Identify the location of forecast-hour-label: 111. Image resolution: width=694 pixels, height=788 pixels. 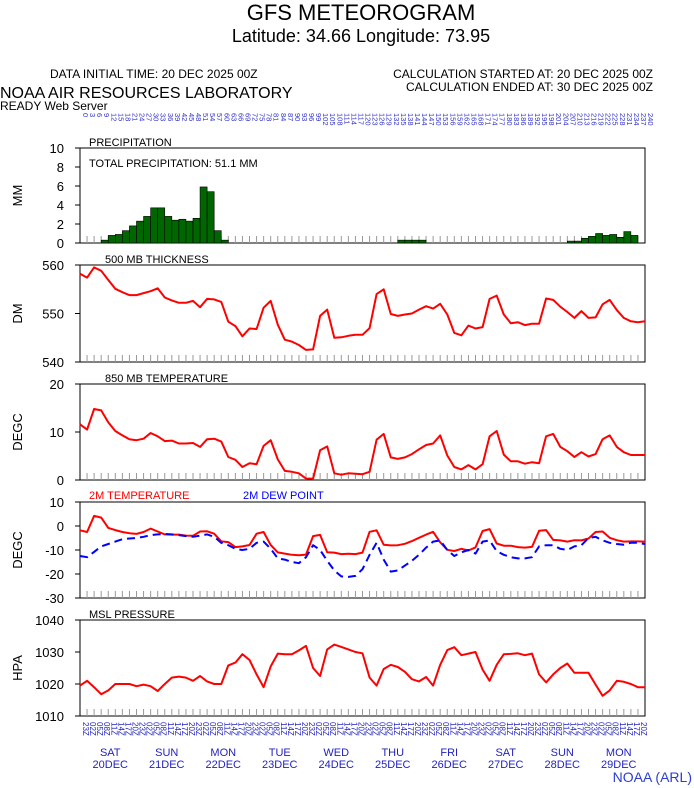
(346, 118).